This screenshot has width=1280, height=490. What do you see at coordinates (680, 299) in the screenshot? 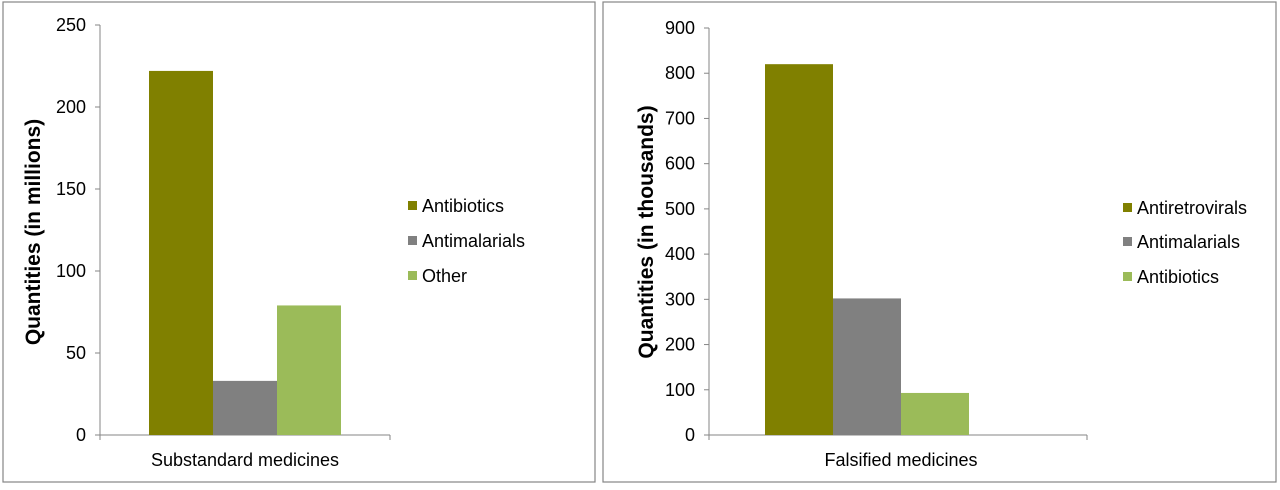
I see `y-tick-label: 300` at bounding box center [680, 299].